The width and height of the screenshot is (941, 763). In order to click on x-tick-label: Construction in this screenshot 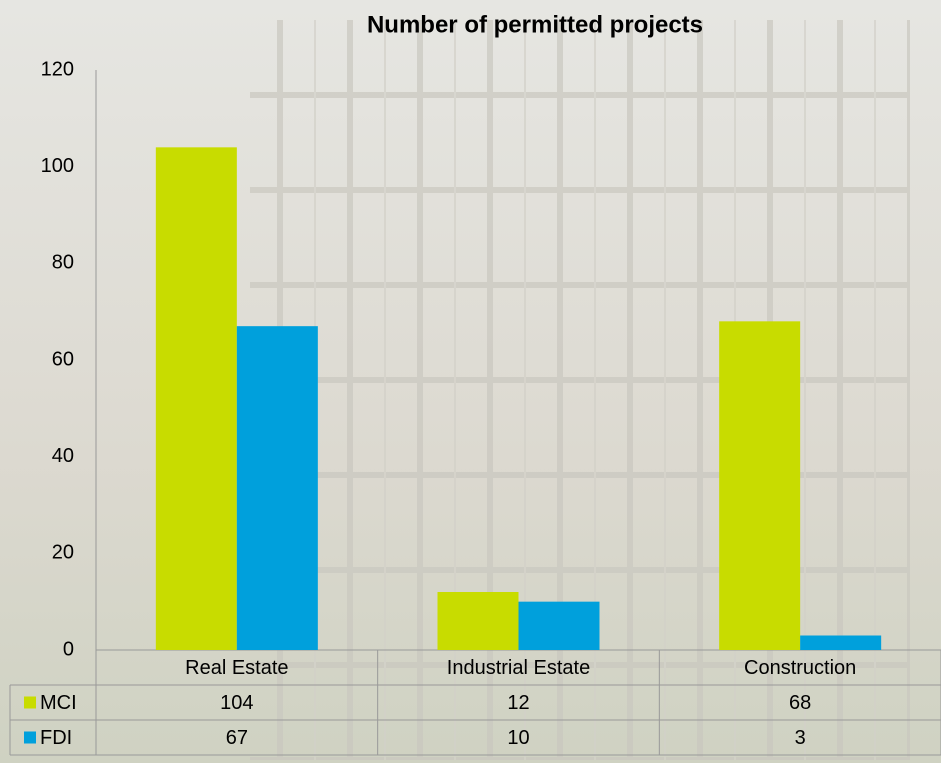, I will do `click(800, 668)`.